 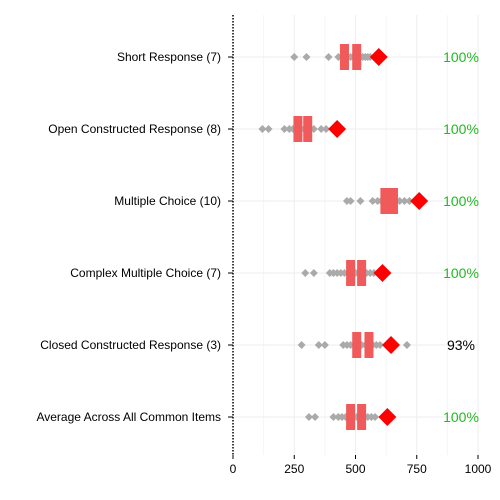 What do you see at coordinates (355, 469) in the screenshot?
I see `x-tick-label: 500` at bounding box center [355, 469].